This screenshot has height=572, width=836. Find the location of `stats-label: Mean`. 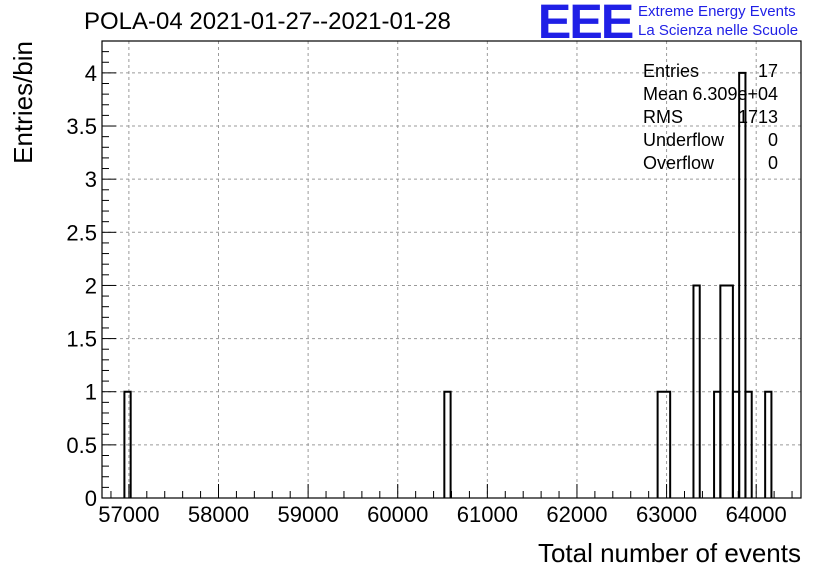

stats-label: Mean is located at coordinates (665, 94).